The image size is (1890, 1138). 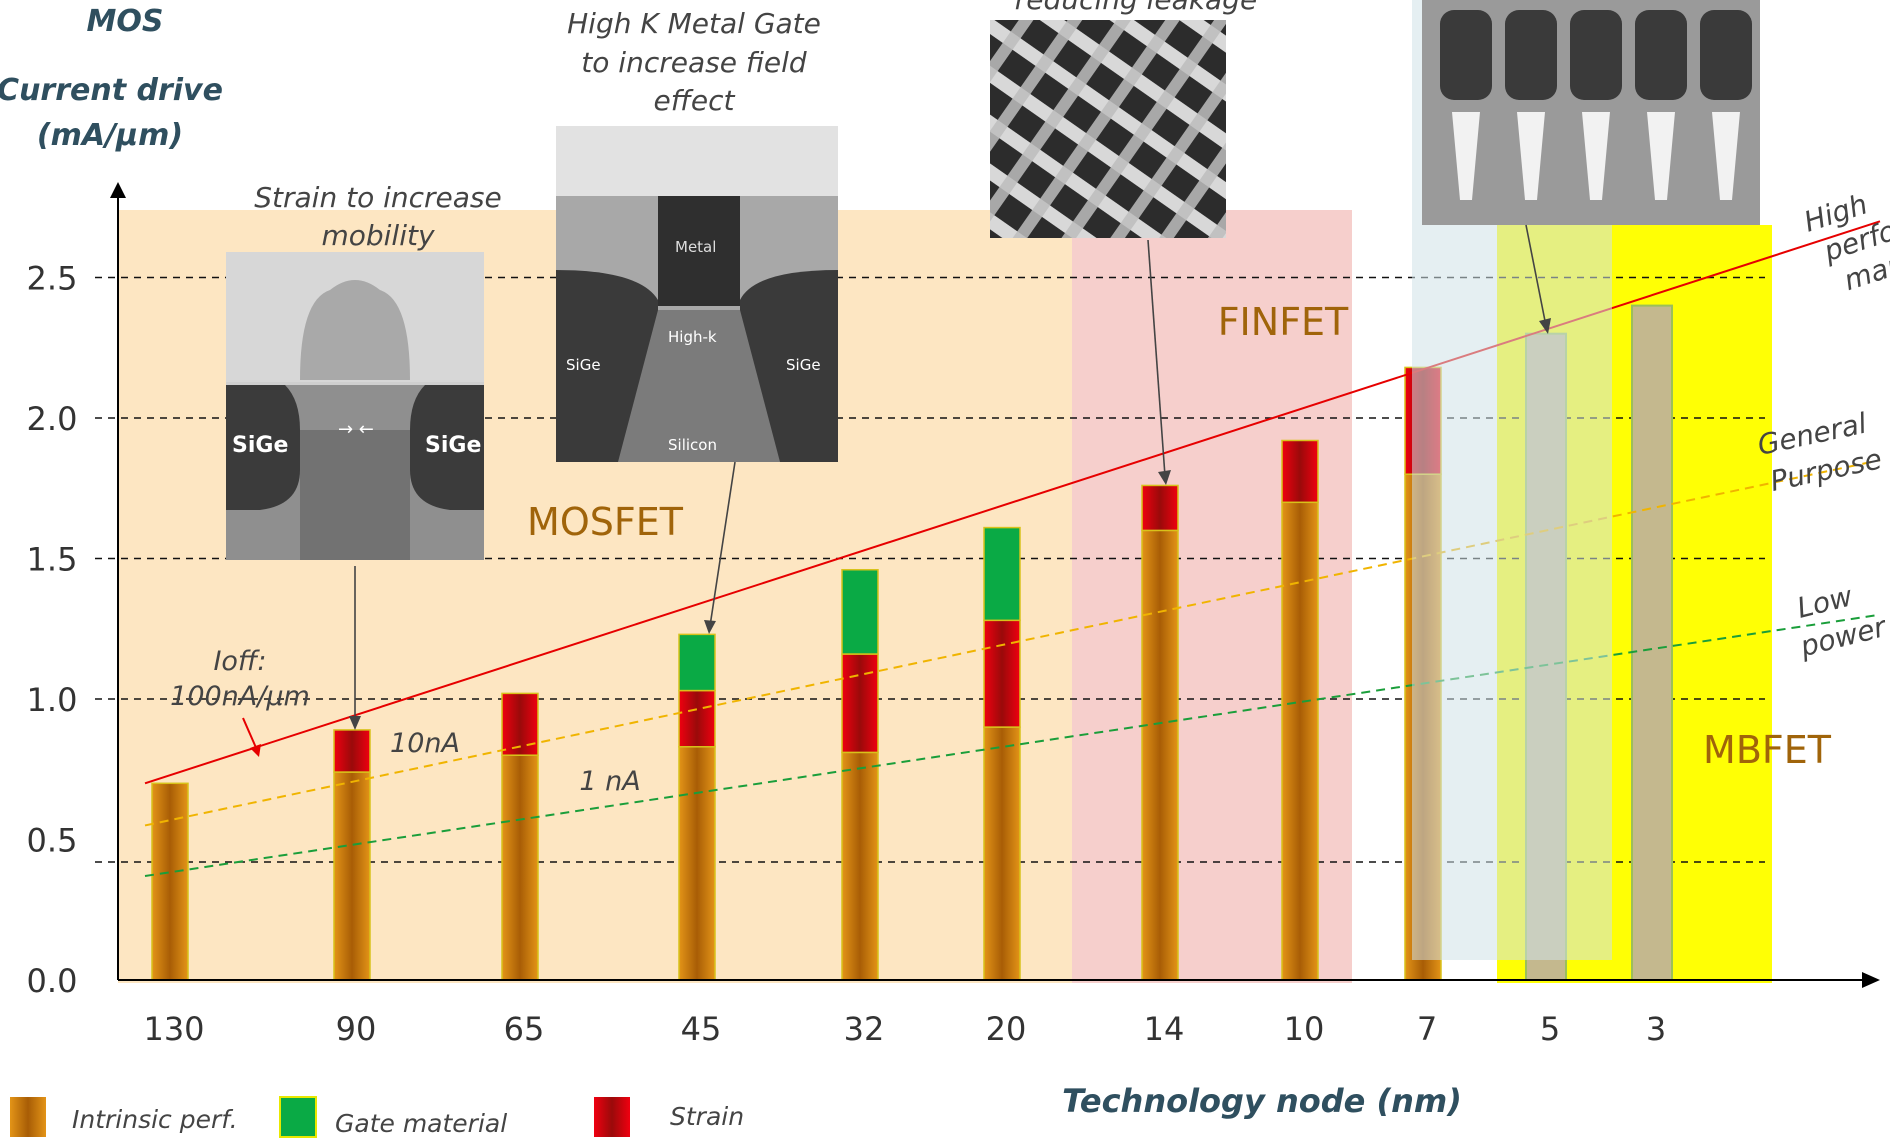 I want to click on hkmg-sige-left-label: SiGe, so click(x=583, y=365).